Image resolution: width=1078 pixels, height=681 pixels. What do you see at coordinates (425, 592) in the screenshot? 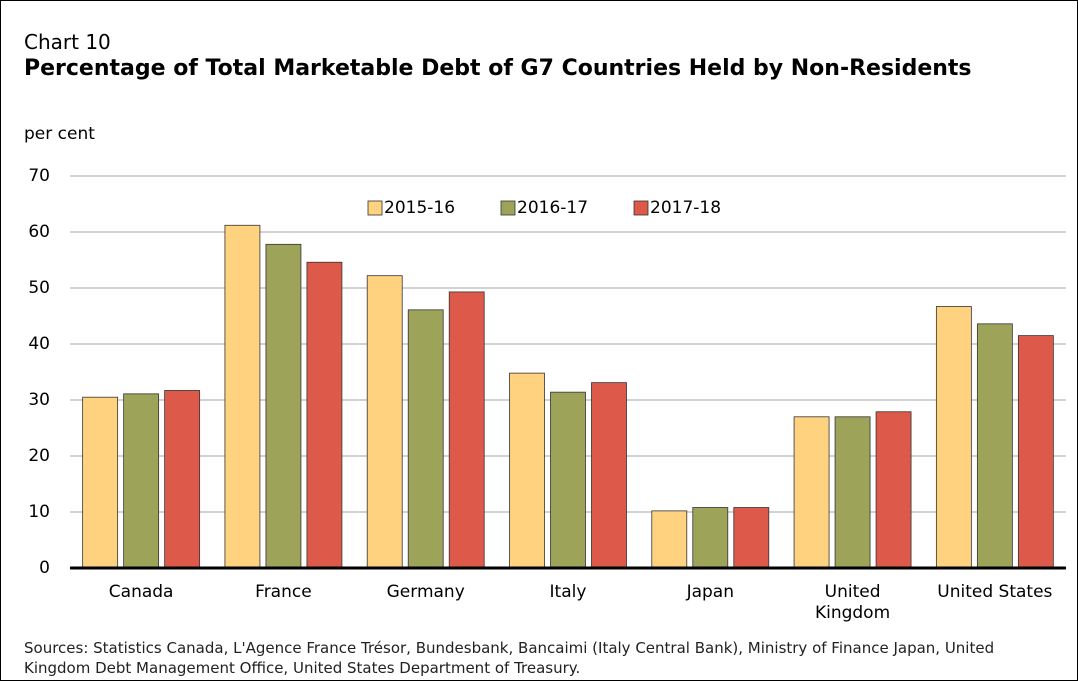
I see `x-tick-label: Germany` at bounding box center [425, 592].